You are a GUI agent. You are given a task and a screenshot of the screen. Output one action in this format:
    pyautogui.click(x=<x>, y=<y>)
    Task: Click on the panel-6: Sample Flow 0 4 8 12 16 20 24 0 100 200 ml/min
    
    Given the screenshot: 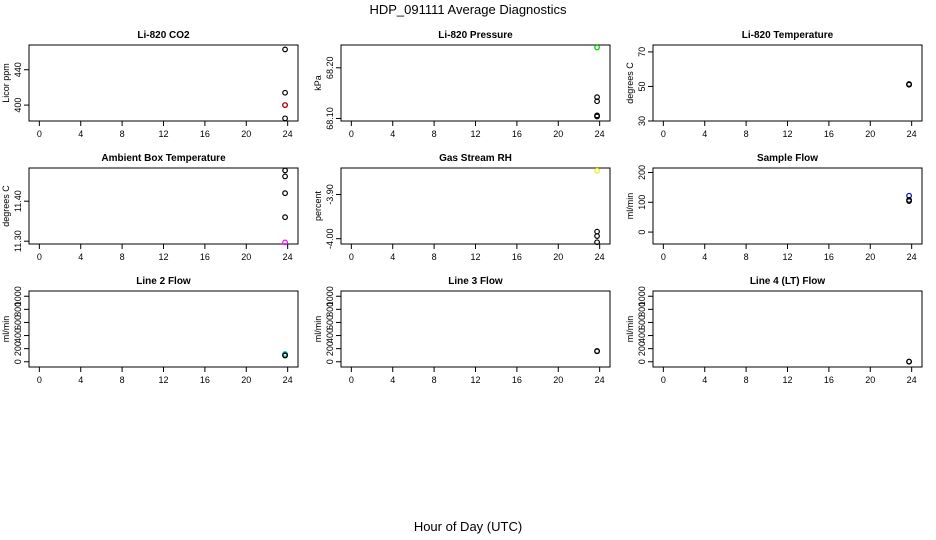 What is the action you would take?
    pyautogui.click(x=774, y=207)
    